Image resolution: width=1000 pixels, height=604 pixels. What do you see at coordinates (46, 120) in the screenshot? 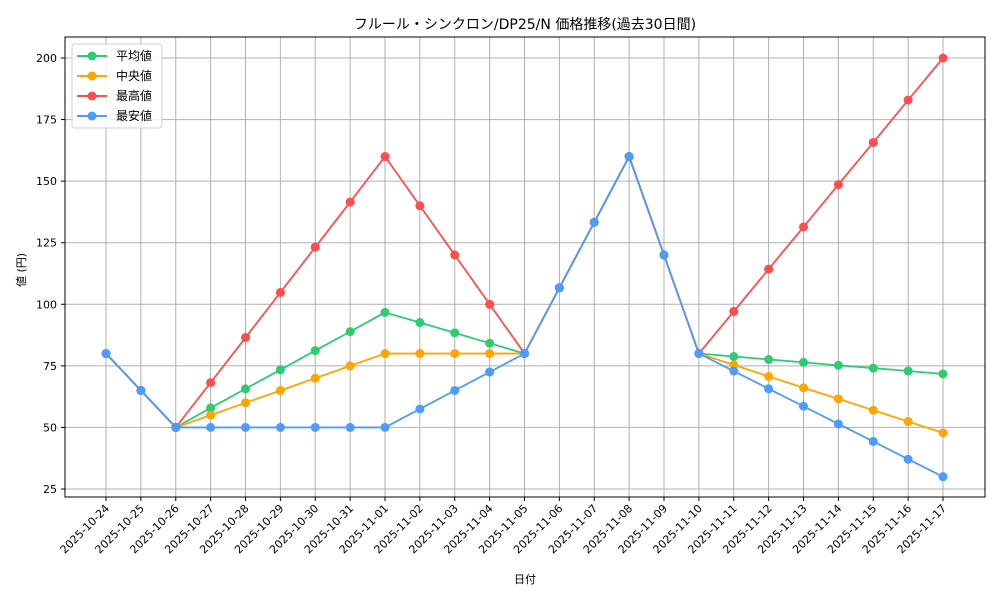
I see `y-tick-label: 175` at bounding box center [46, 120].